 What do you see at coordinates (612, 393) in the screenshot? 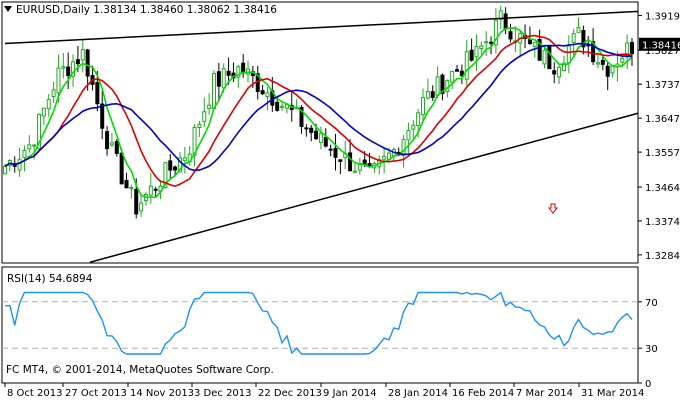
I see `date-tick-label: 31 Mar 2014` at bounding box center [612, 393].